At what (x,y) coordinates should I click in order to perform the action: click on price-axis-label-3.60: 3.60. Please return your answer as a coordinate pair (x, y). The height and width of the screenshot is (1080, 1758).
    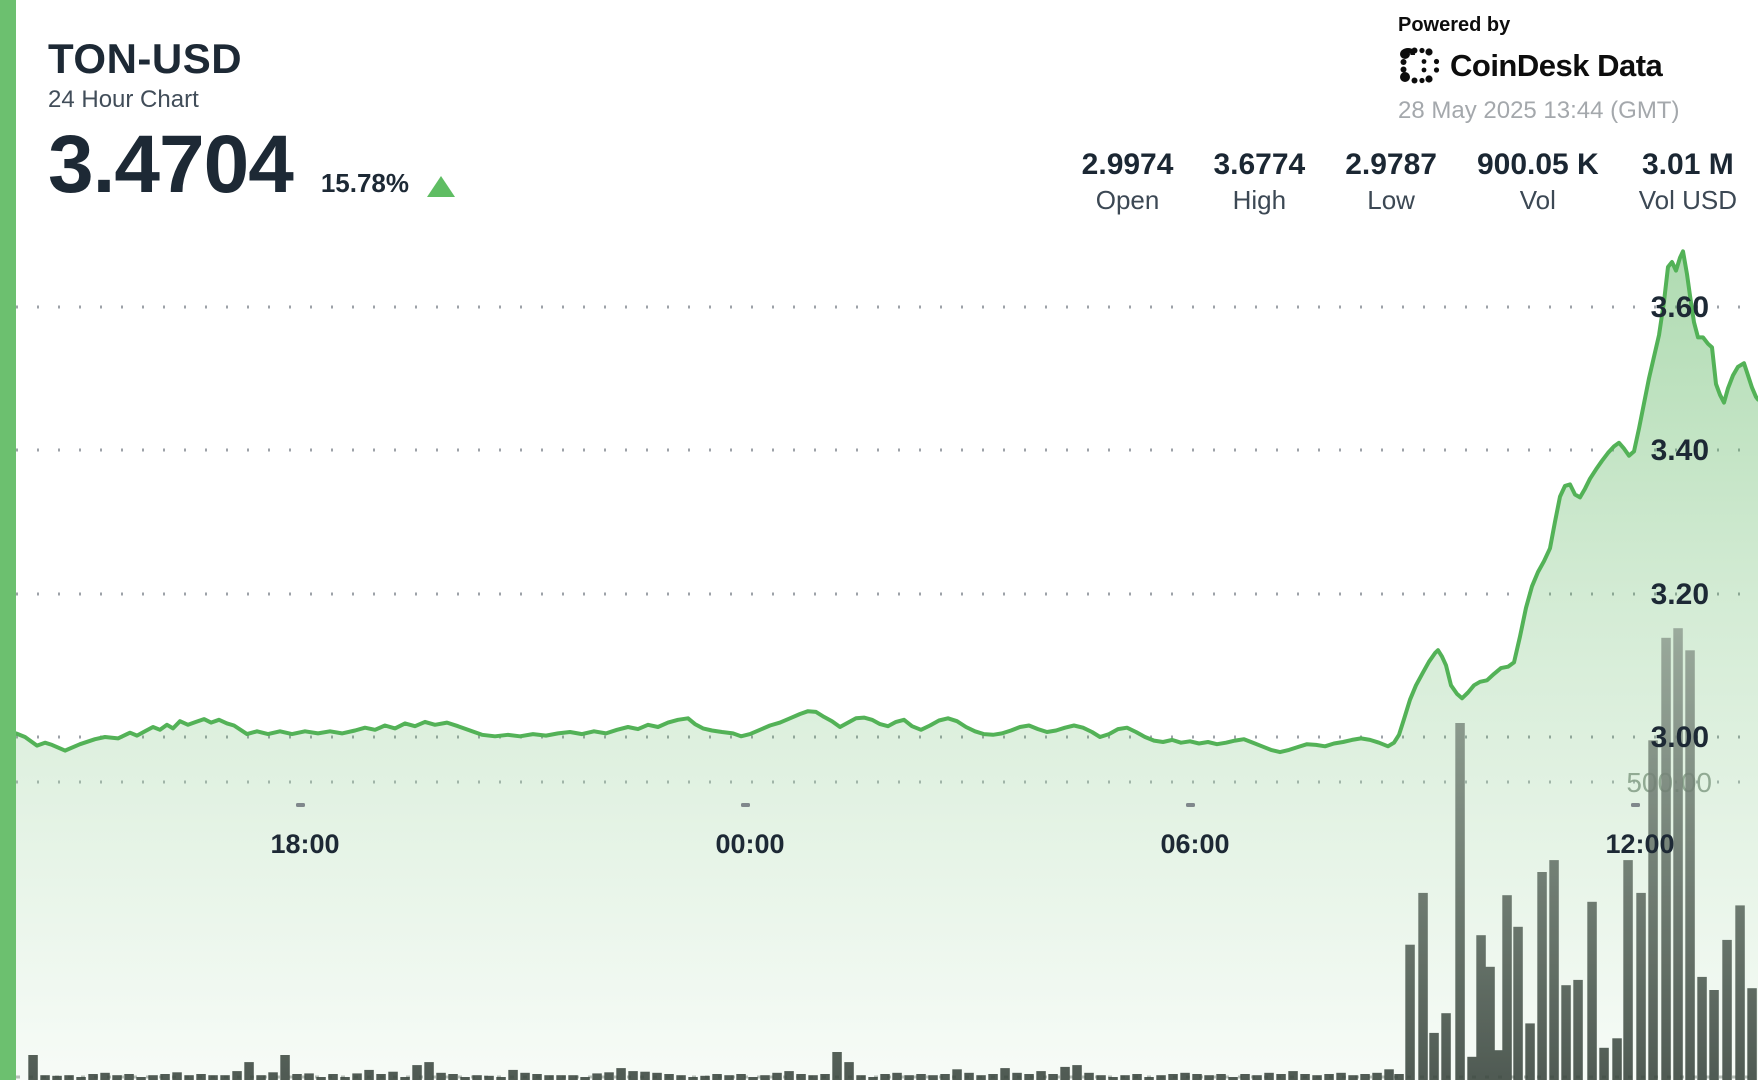
    Looking at the image, I should click on (1680, 307).